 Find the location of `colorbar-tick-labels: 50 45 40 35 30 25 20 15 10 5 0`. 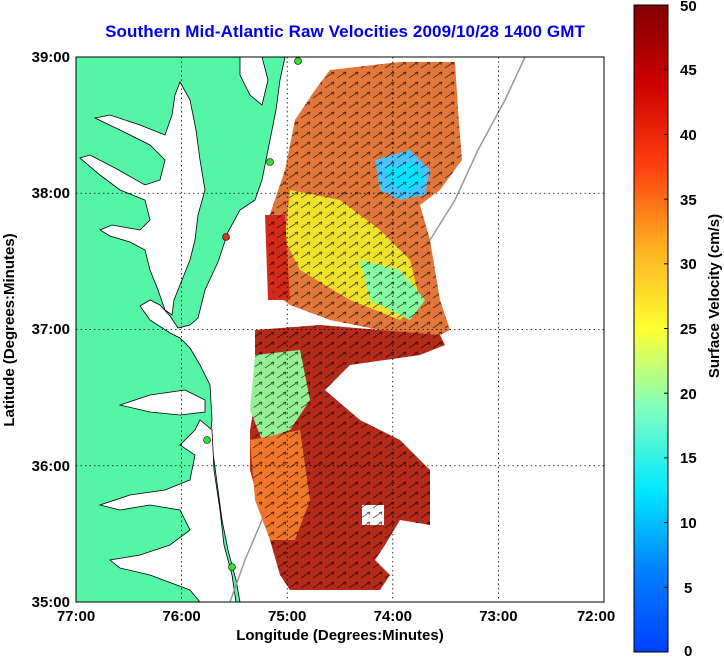

colorbar-tick-labels: 50 45 40 35 30 25 20 15 10 5 0 is located at coordinates (688, 329).